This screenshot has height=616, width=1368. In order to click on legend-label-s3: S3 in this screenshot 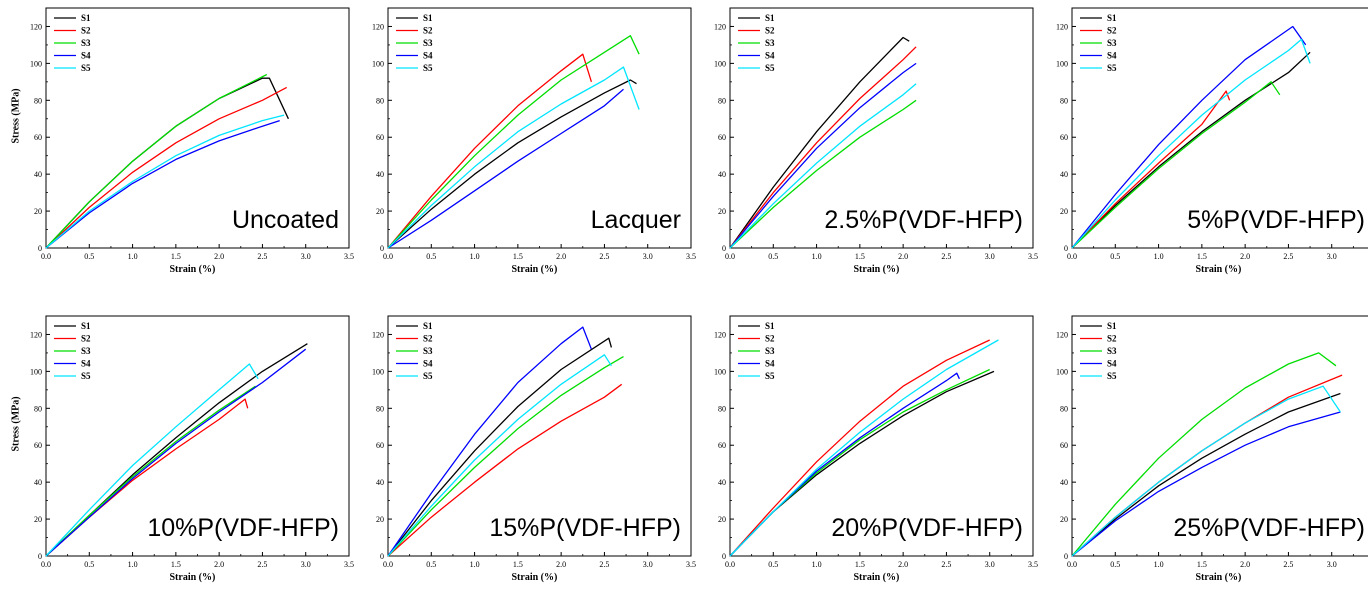, I will do `click(770, 351)`.